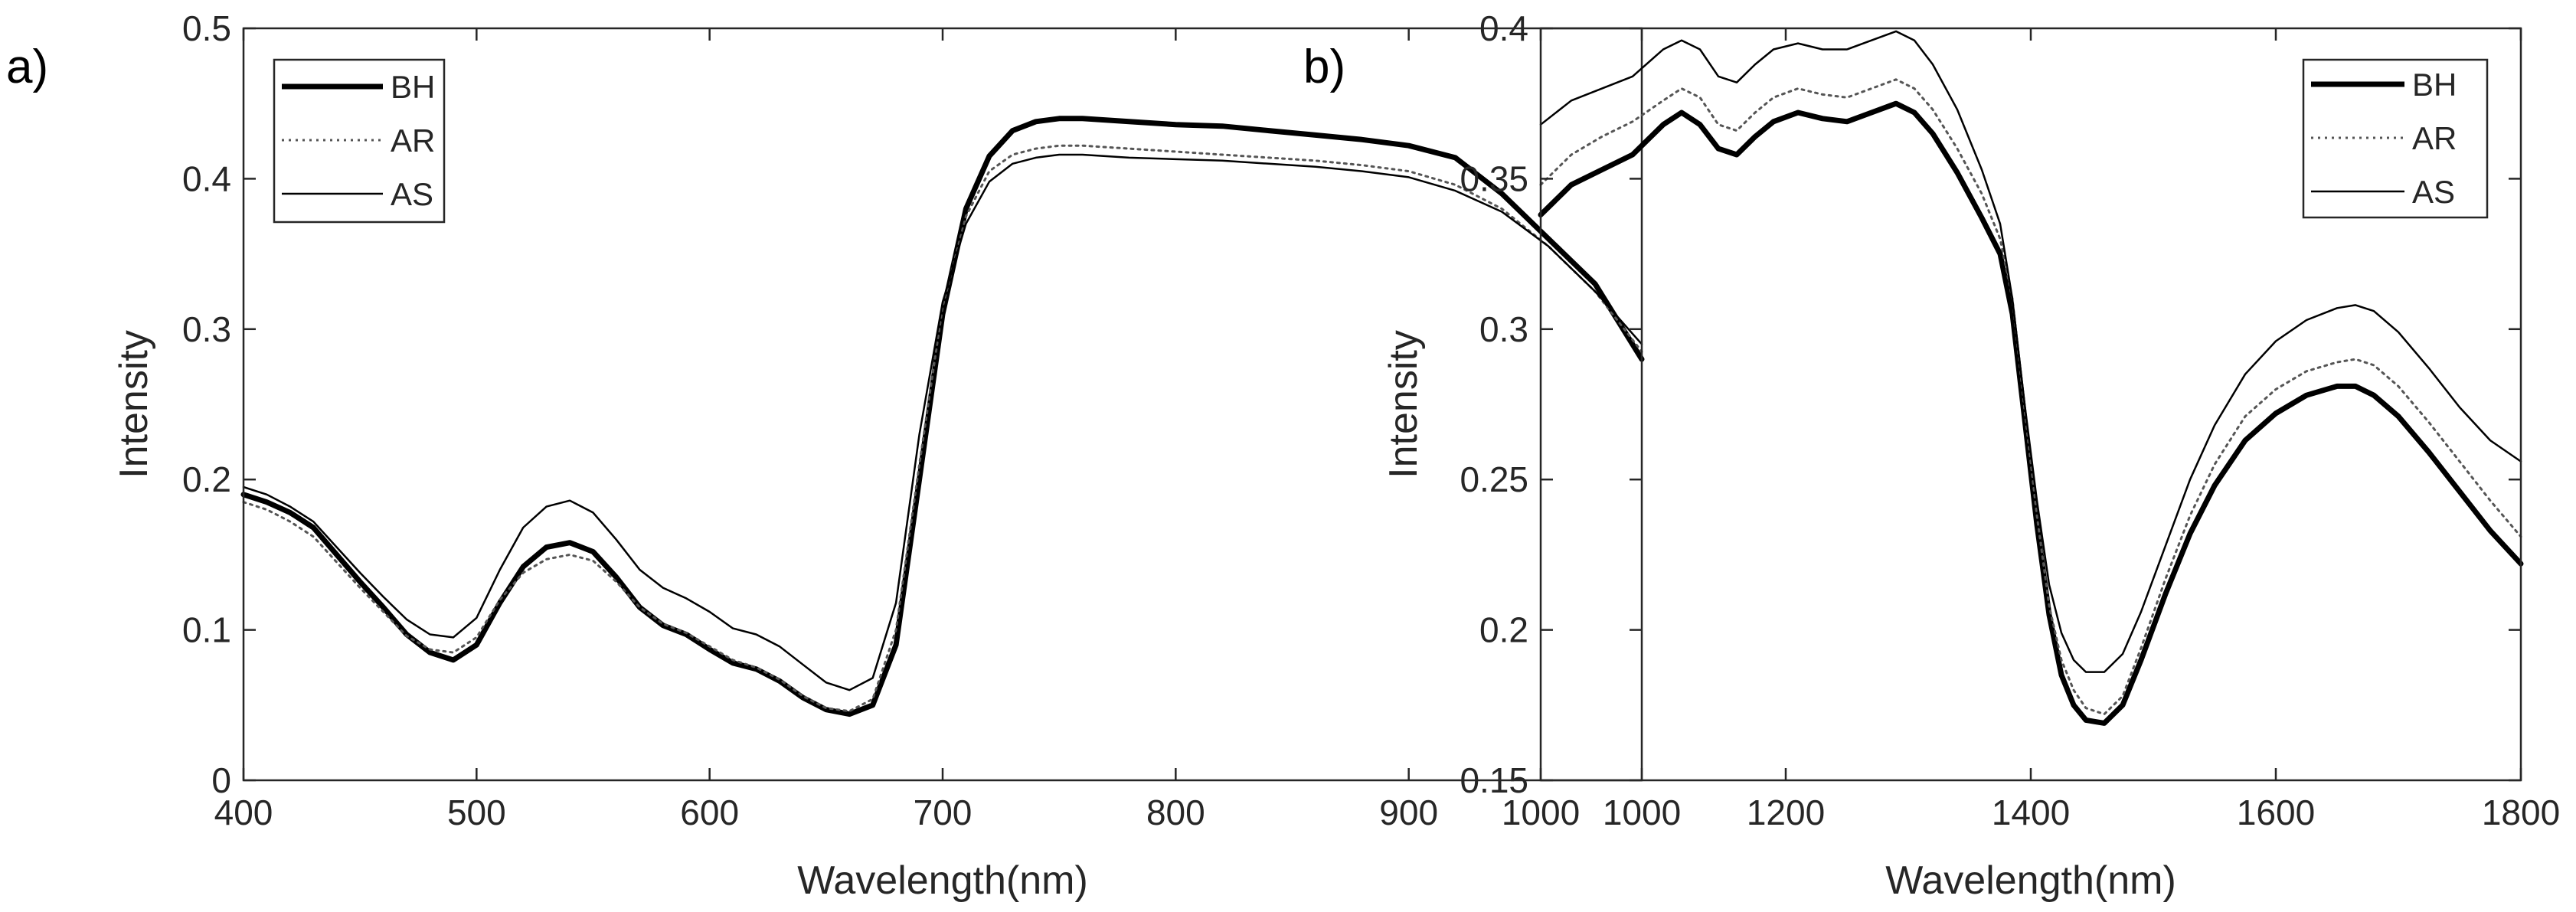 The image size is (2576, 912). What do you see at coordinates (27, 67) in the screenshot?
I see `panel-a-label: a)` at bounding box center [27, 67].